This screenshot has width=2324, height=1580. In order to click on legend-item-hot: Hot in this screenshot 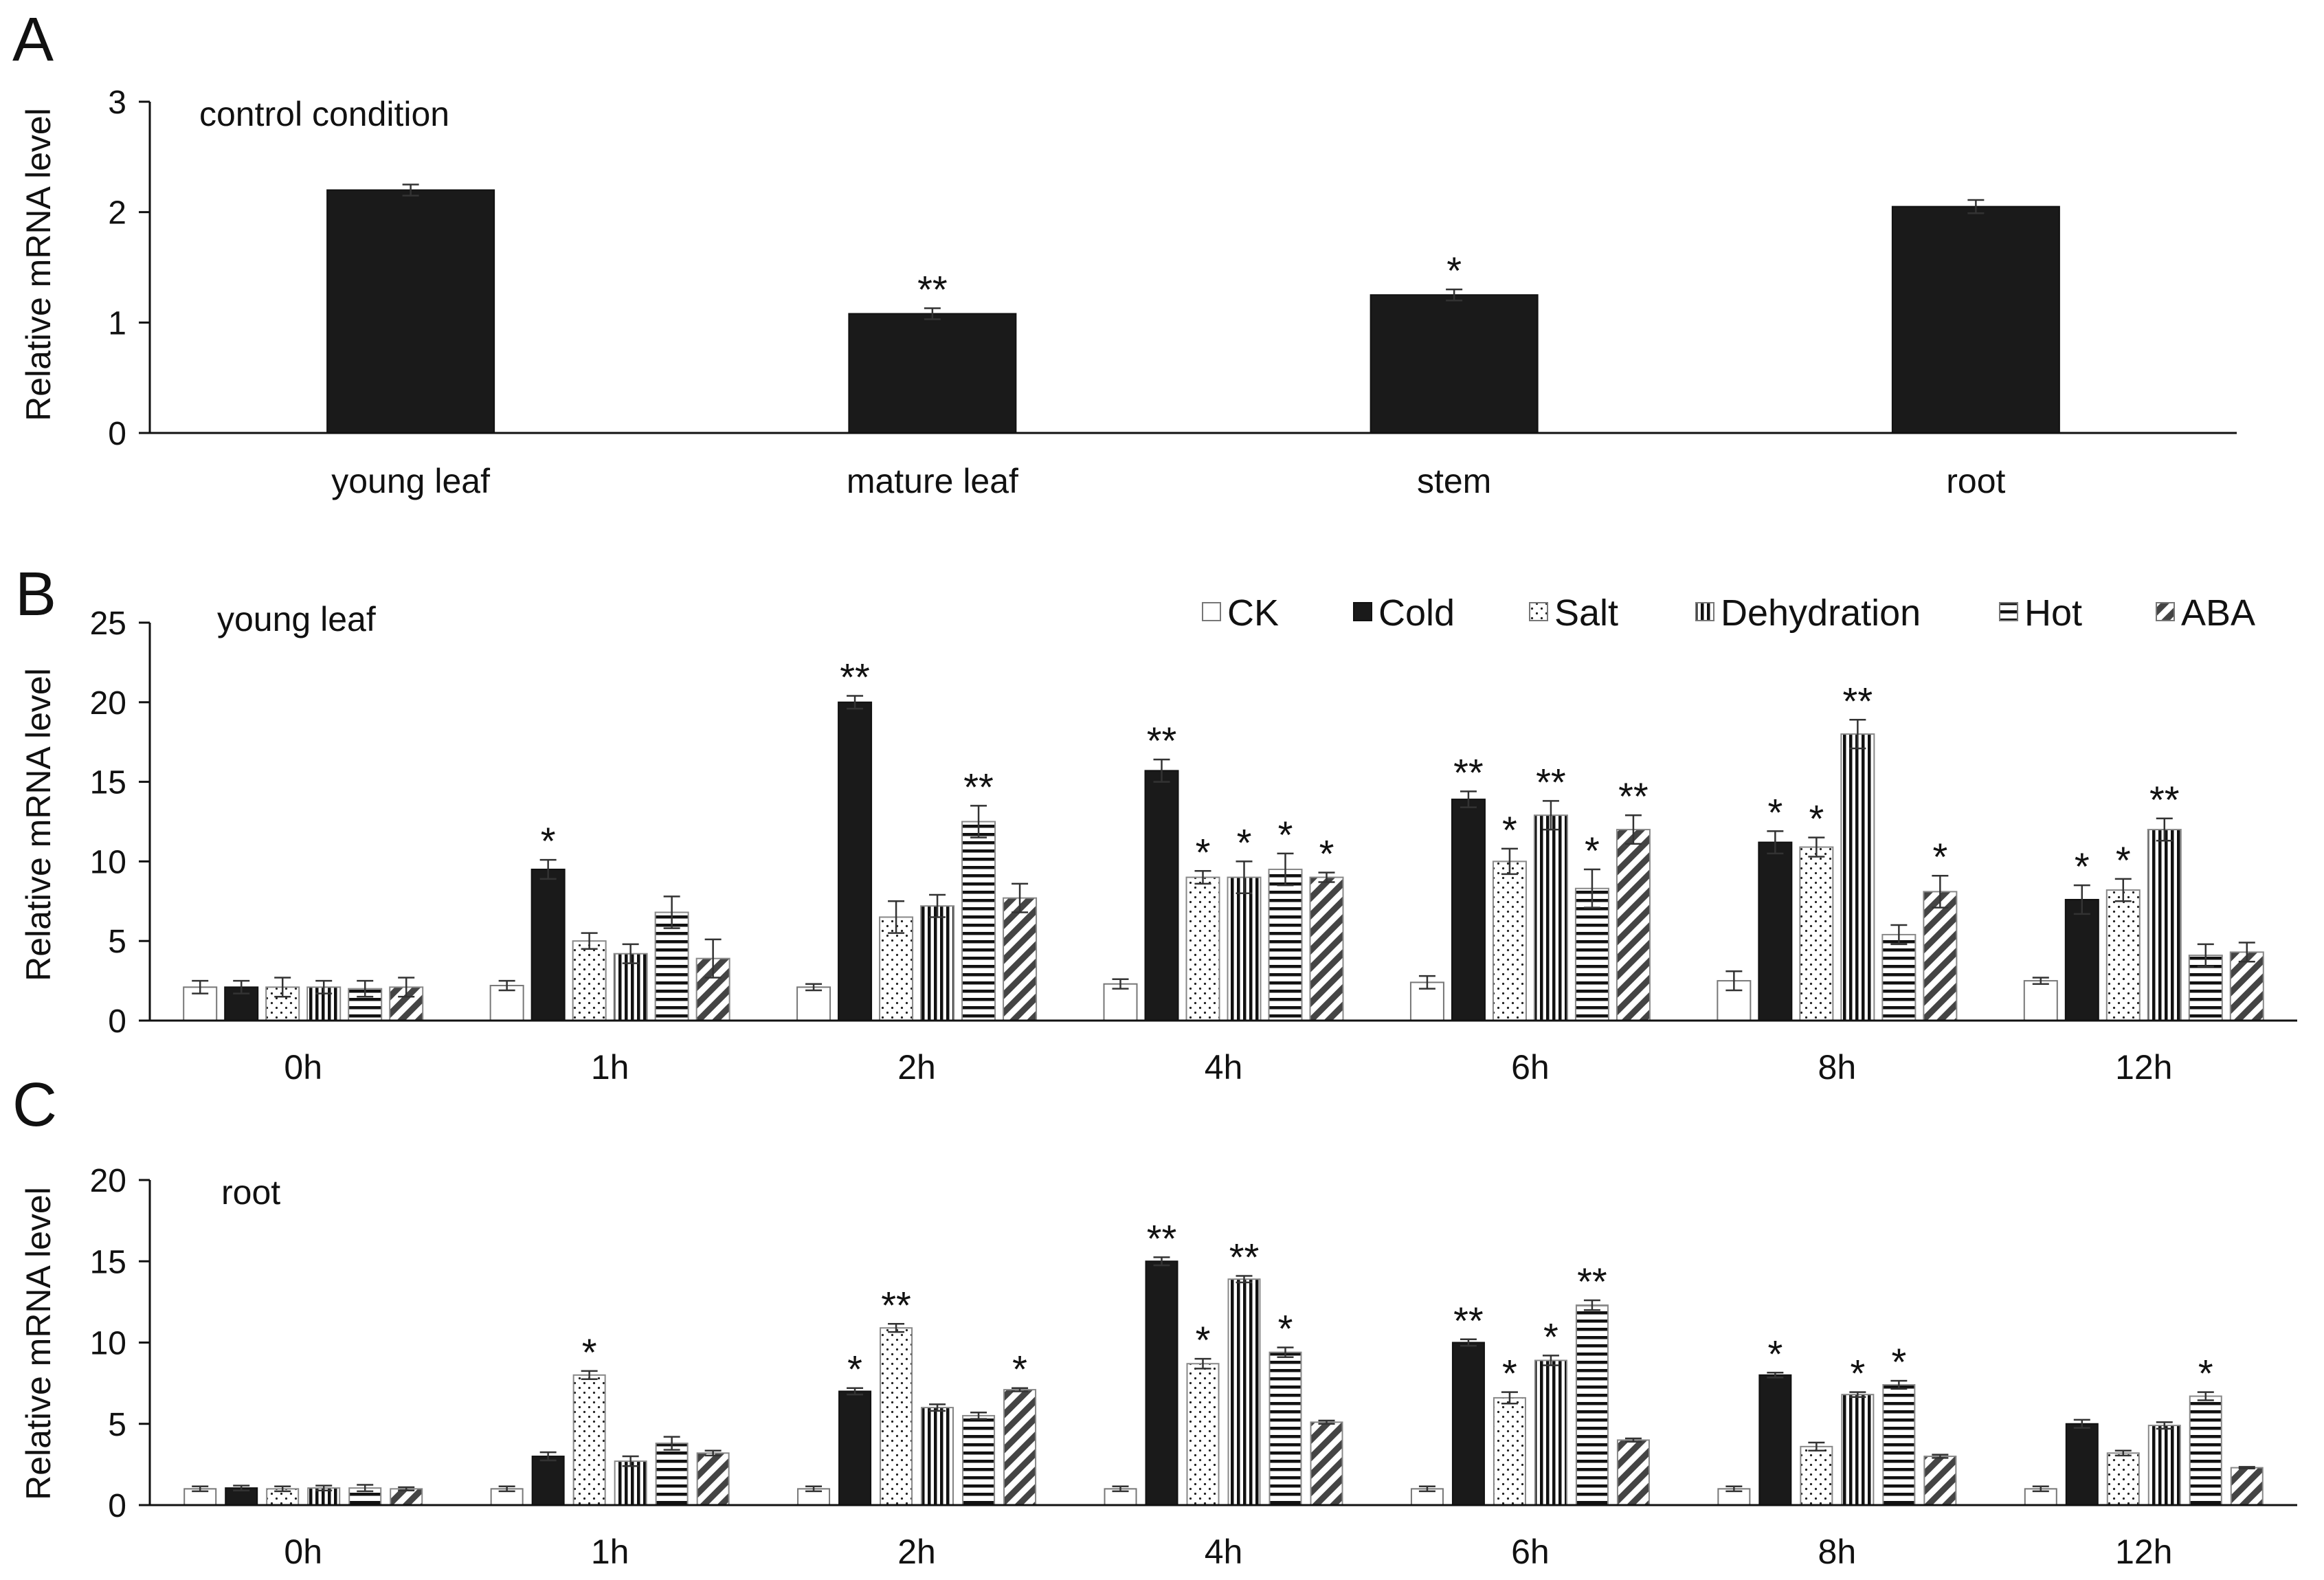, I will do `click(2040, 613)`.